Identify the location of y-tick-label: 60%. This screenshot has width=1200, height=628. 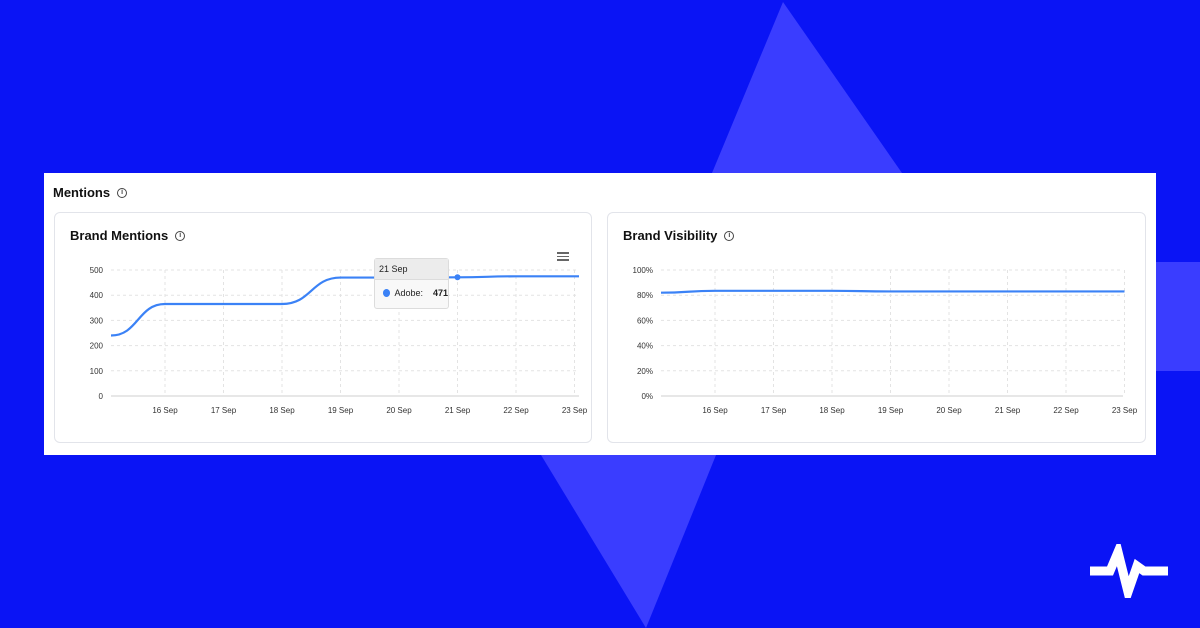
(645, 320).